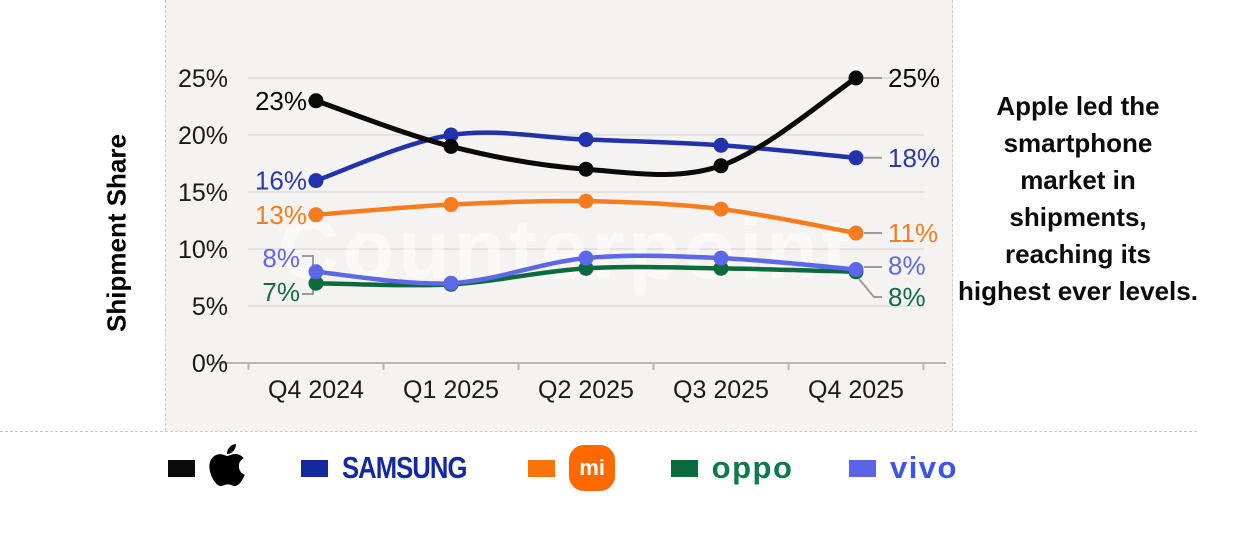  What do you see at coordinates (281, 292) in the screenshot?
I see `first-value-label-oppo: 7%` at bounding box center [281, 292].